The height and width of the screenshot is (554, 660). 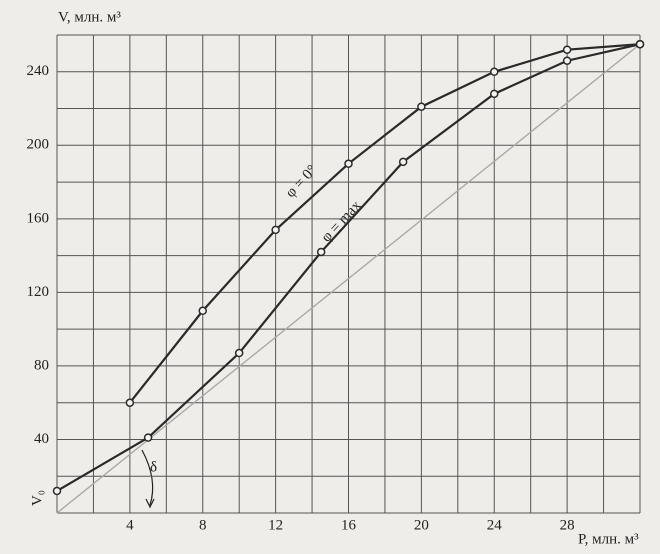 I want to click on y-axis-label: V, млн. м³, so click(x=89, y=17).